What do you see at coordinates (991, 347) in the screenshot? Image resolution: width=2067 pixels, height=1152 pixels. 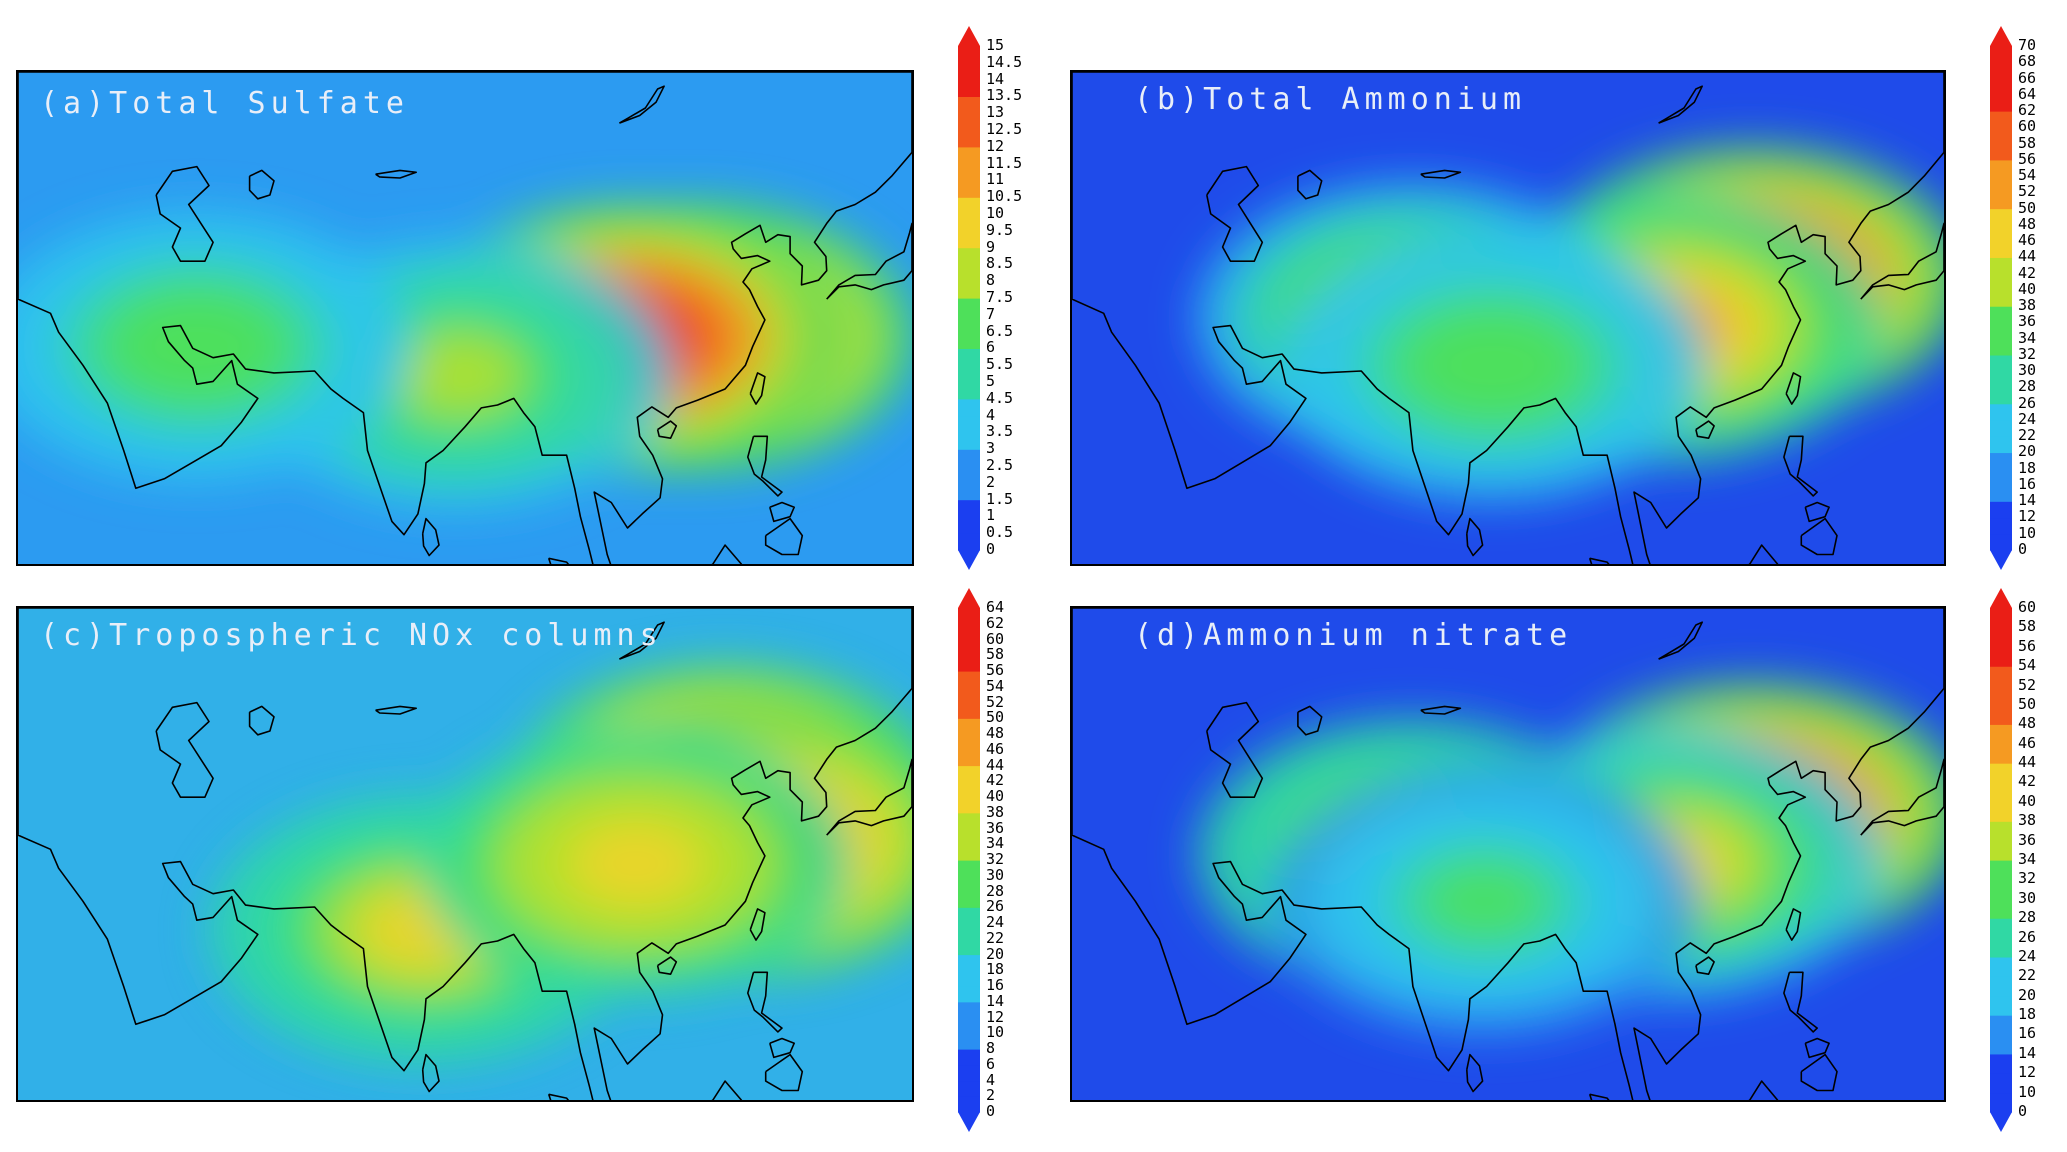 I see `colorbar-tick-label: 6` at bounding box center [991, 347].